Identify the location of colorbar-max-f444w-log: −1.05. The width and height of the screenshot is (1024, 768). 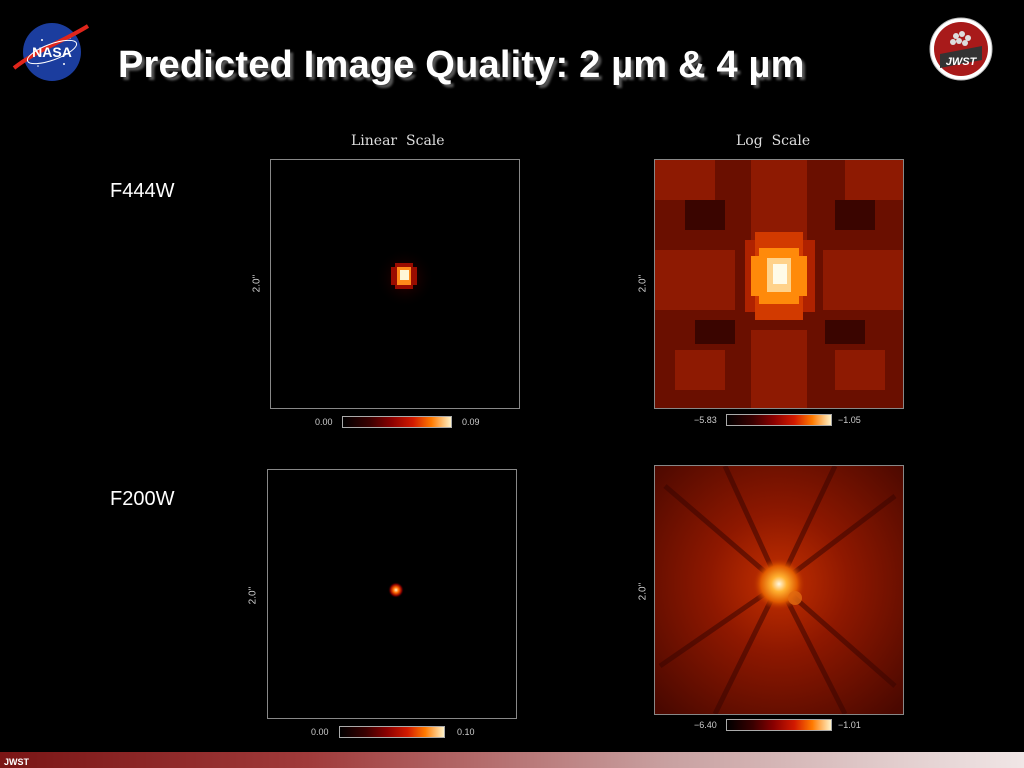
(849, 420).